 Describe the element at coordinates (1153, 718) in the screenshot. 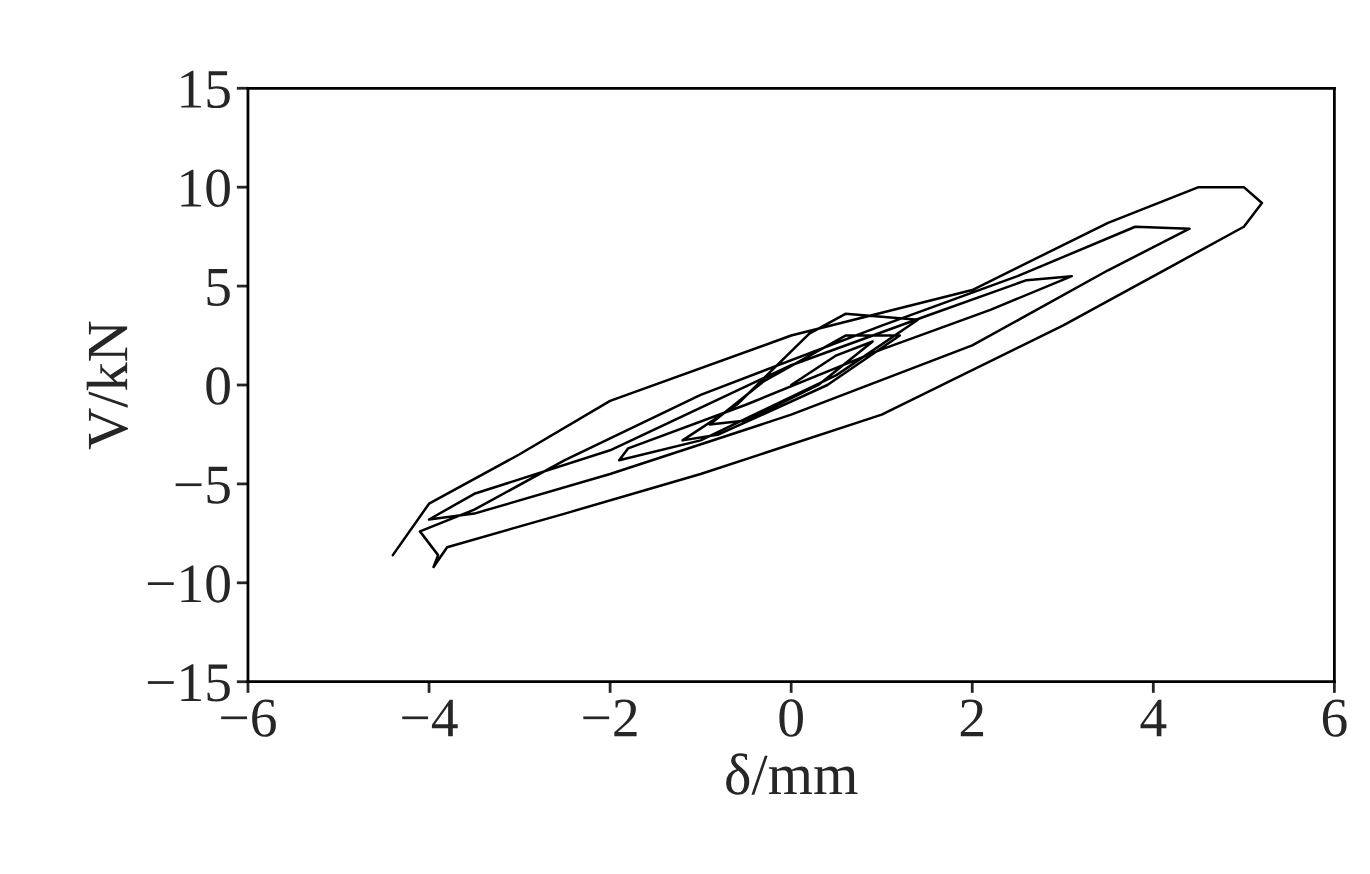

I see `x-tick-label: 4` at that location.